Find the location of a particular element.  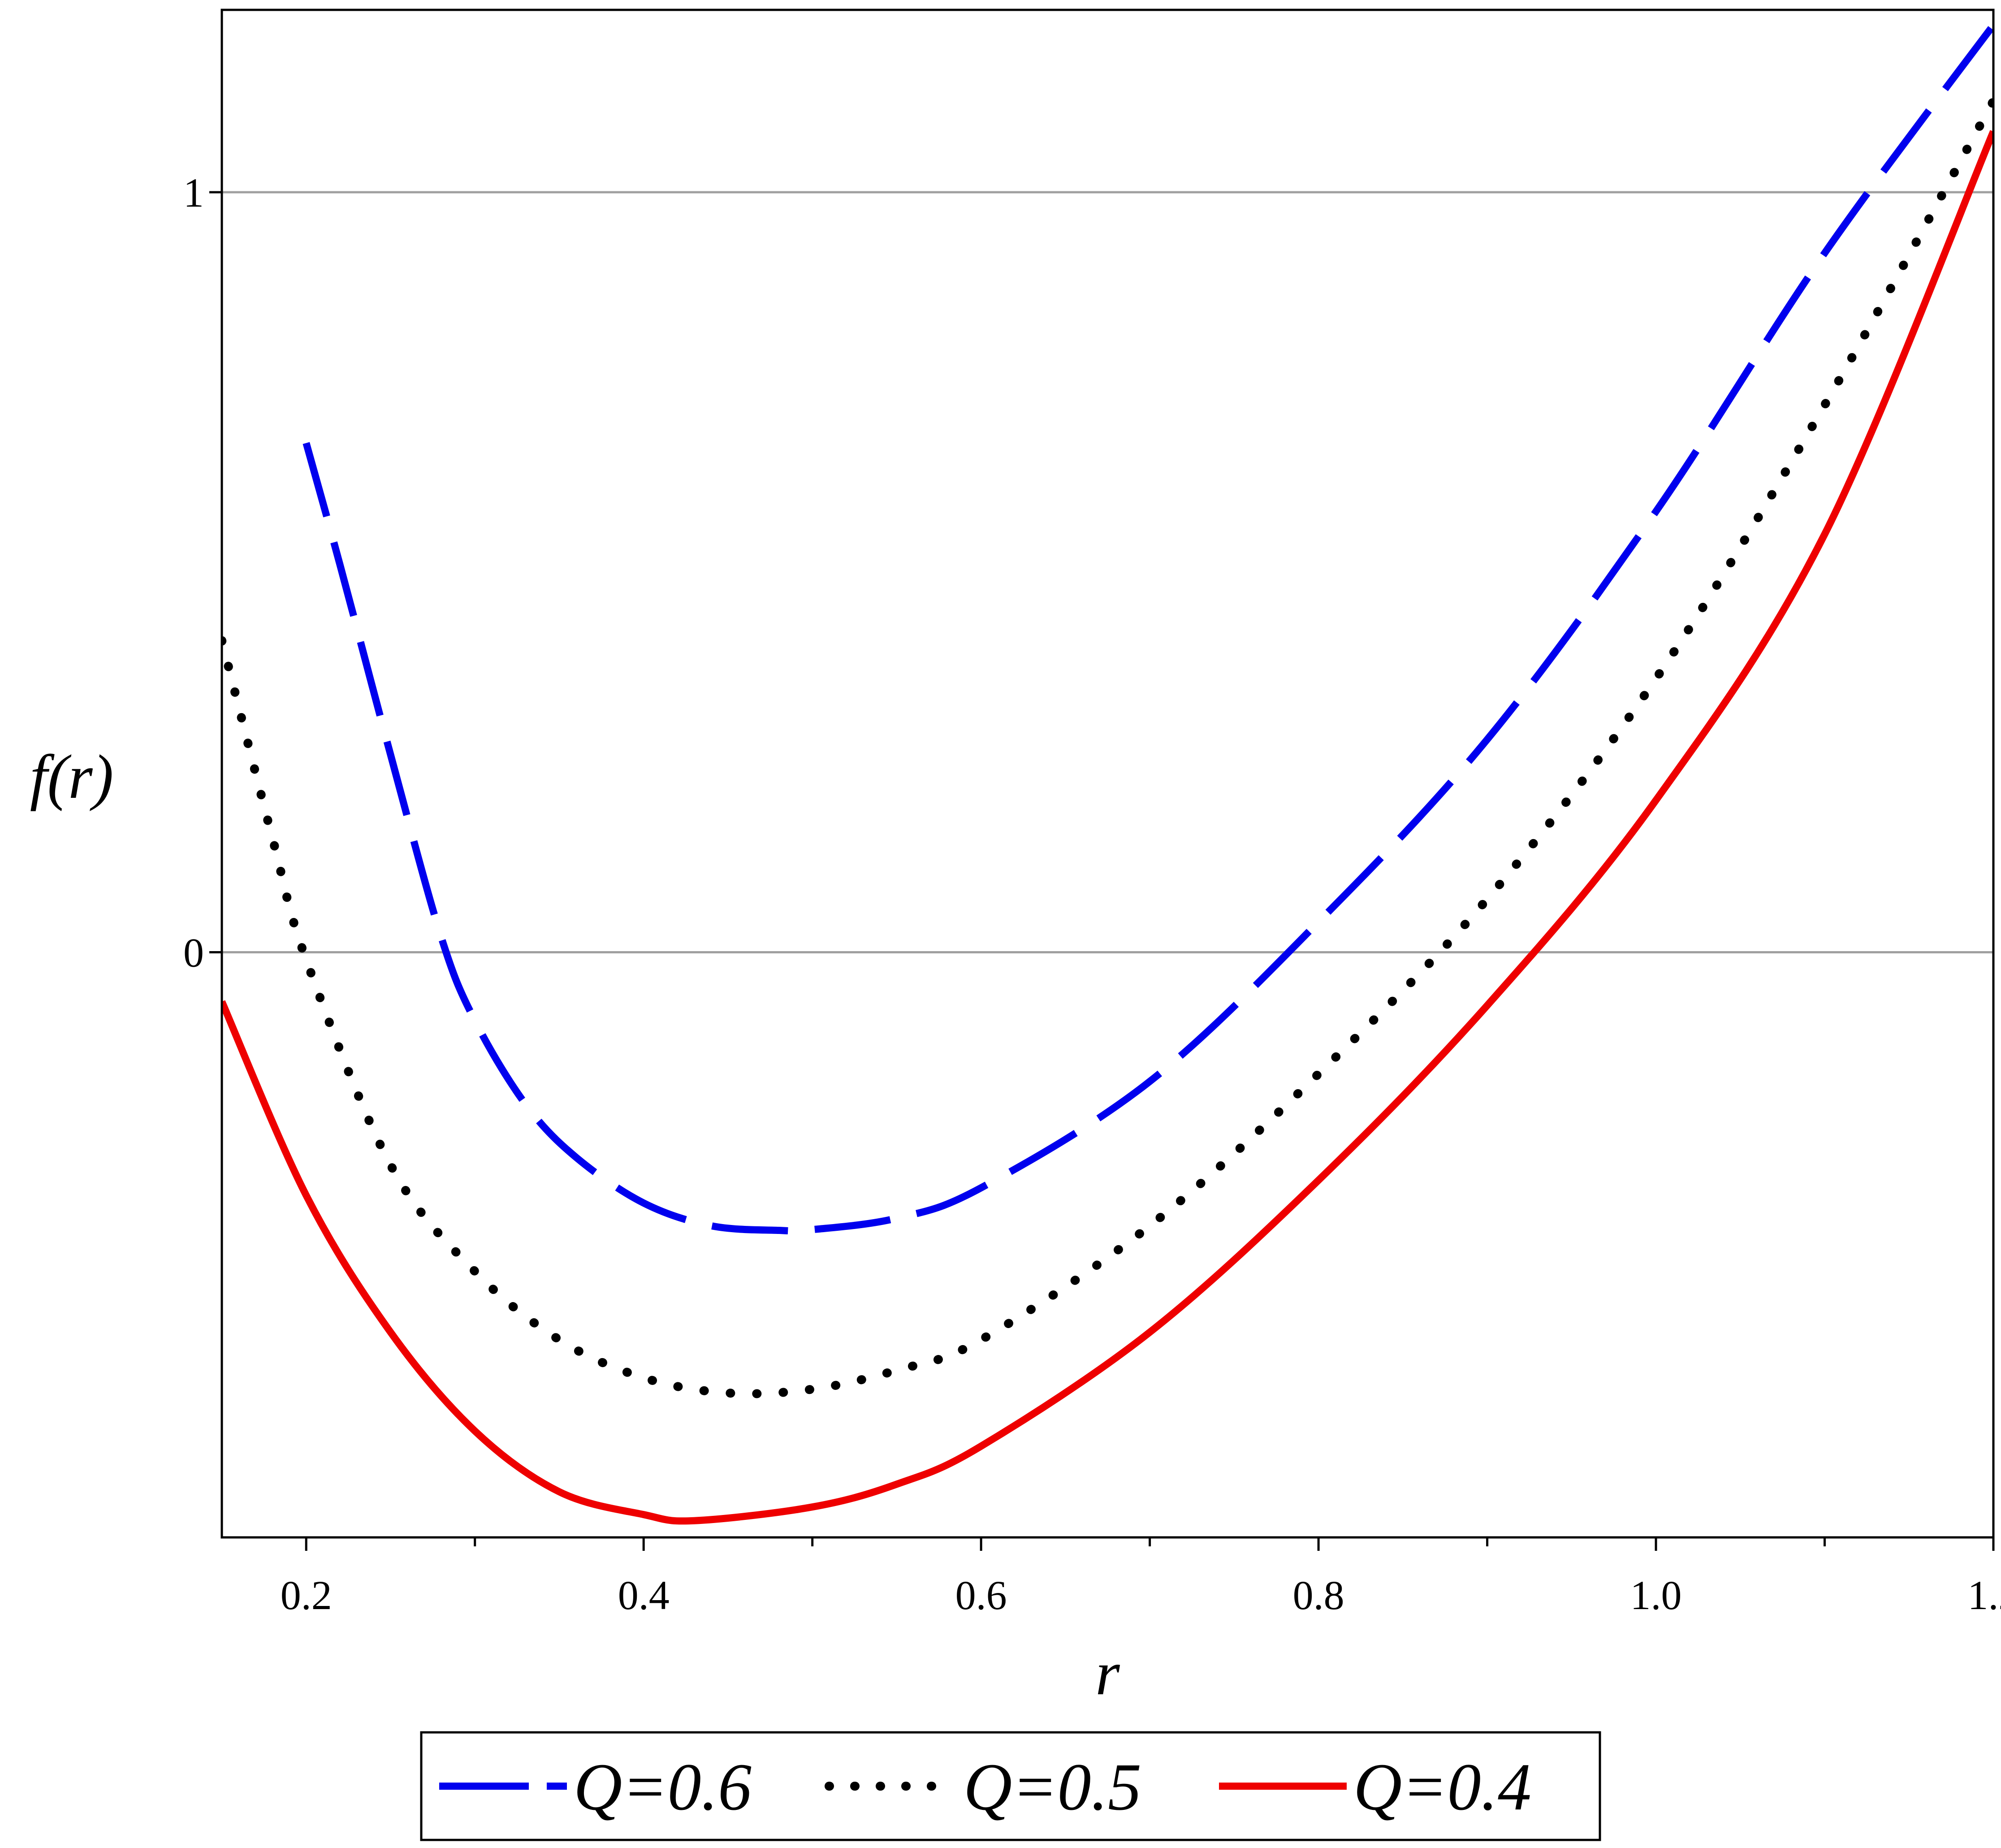

x-tick-label: 0.4 is located at coordinates (644, 1595).